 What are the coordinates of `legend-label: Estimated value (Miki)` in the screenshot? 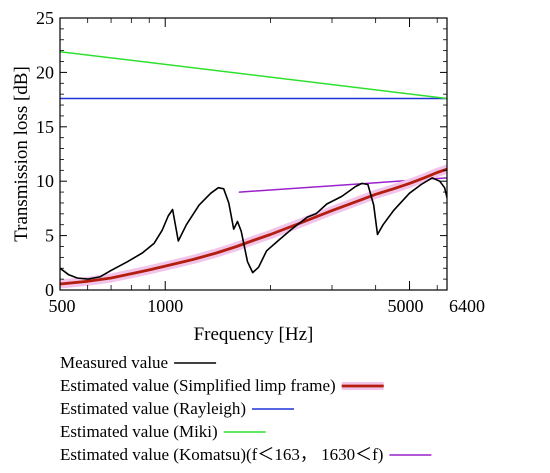 It's located at (139, 431).